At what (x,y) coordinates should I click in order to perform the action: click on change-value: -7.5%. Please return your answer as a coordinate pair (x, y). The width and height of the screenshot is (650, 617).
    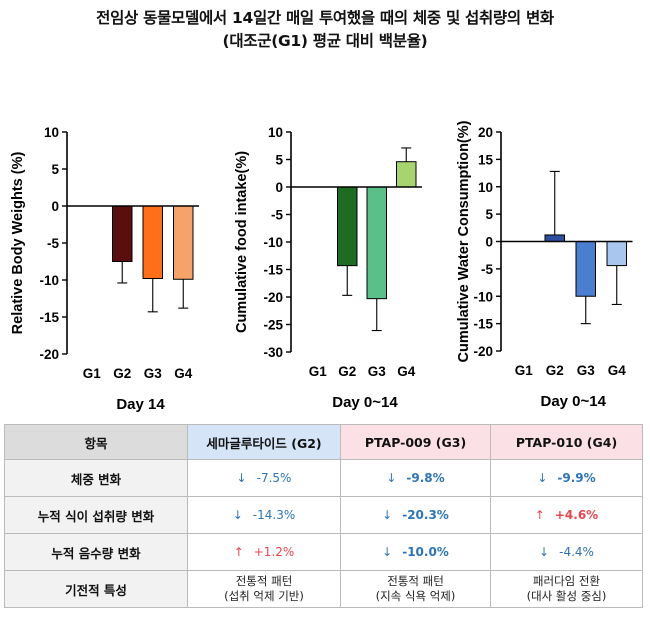
    Looking at the image, I should click on (274, 478).